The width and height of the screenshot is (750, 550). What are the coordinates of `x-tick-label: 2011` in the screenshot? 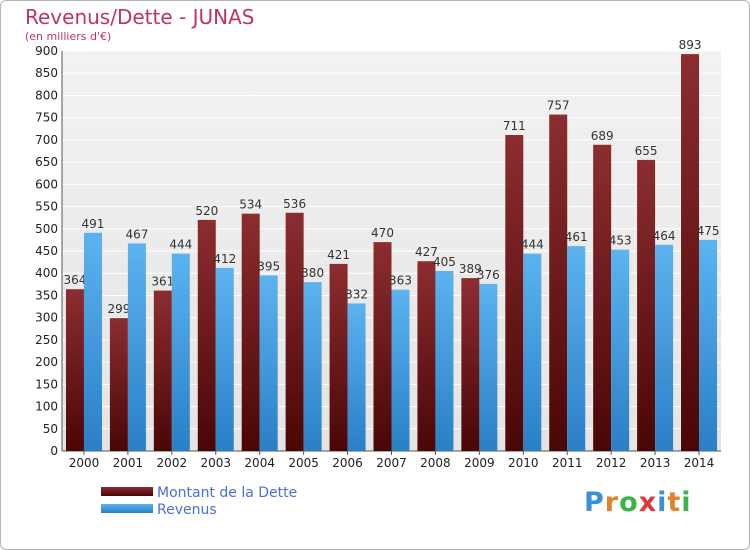 It's located at (567, 463).